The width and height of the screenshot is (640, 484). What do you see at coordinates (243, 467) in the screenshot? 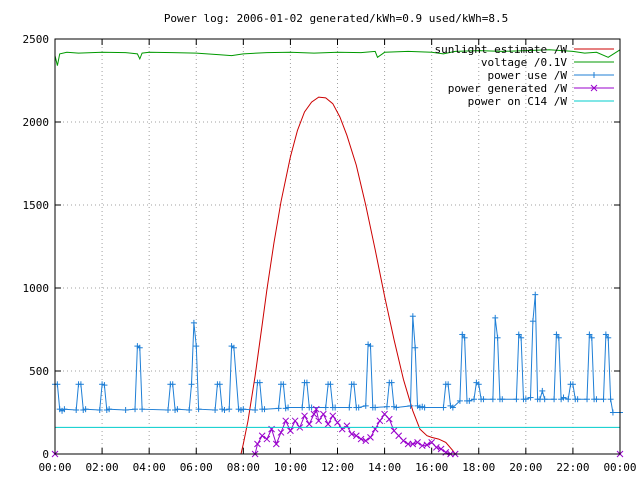
I see `x-tick-label: 08:00` at bounding box center [243, 467].